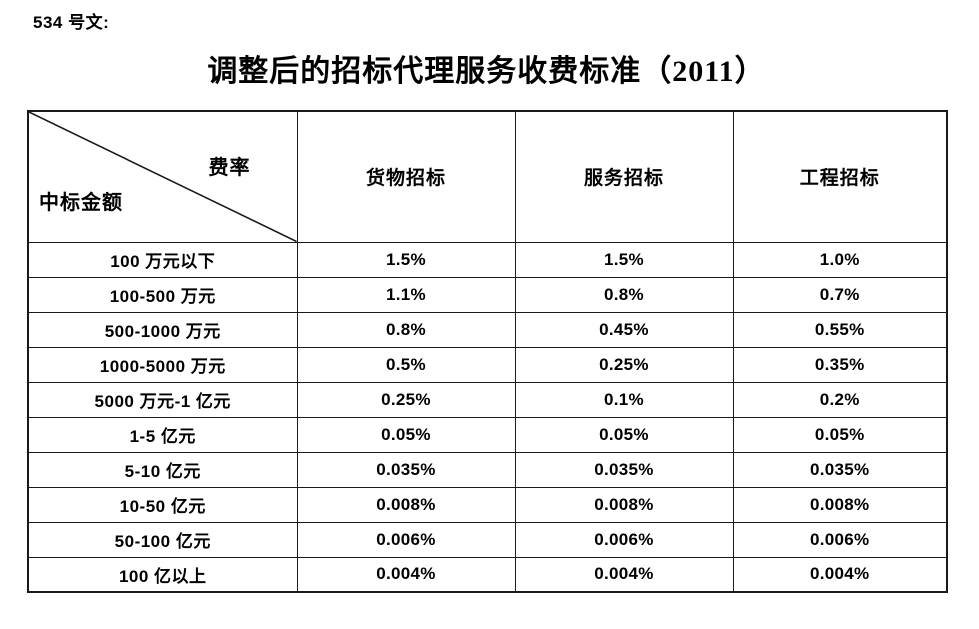 This screenshot has width=979, height=629. What do you see at coordinates (624, 329) in the screenshot?
I see `rate-cell-services: 0.45%` at bounding box center [624, 329].